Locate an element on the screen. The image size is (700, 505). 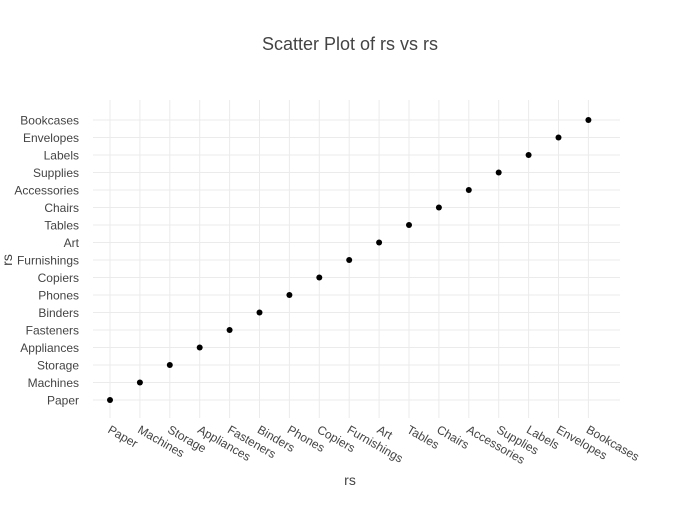
y-tick-label: Accessories is located at coordinates (46, 191).